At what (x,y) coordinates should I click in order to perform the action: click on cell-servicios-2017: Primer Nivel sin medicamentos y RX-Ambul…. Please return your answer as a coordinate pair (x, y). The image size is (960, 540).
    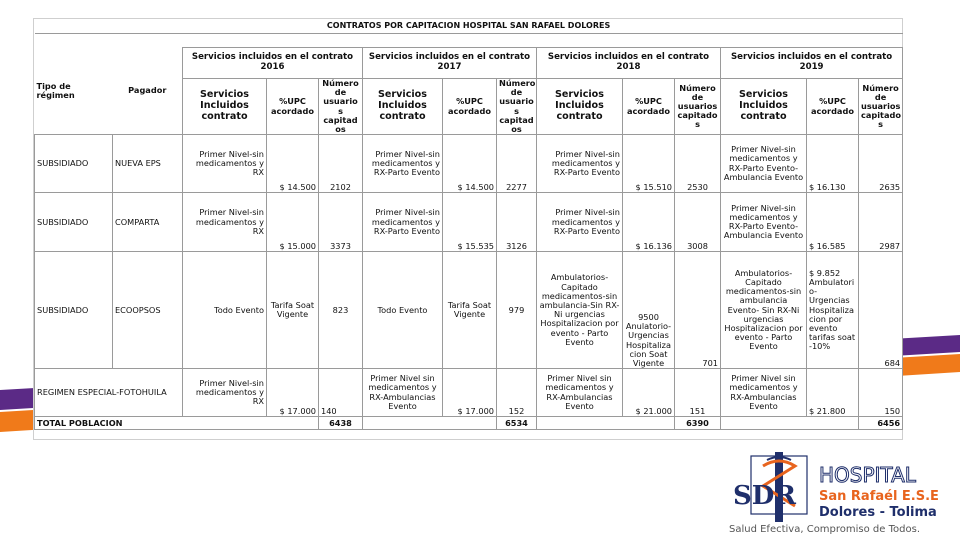
    Looking at the image, I should click on (402, 393).